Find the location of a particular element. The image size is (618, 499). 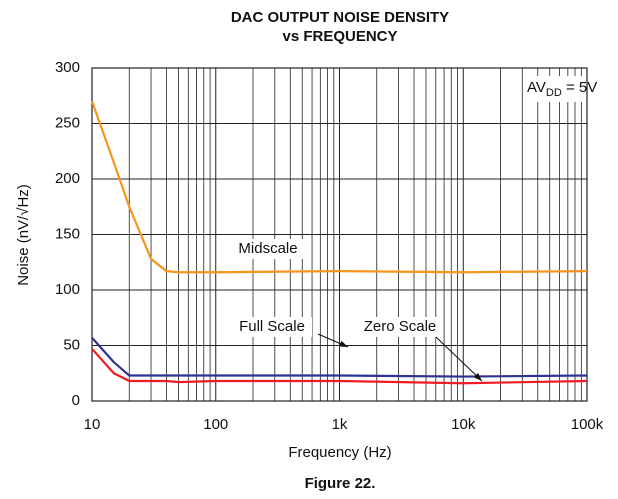

y-tick-label: 100 is located at coordinates (67, 289).